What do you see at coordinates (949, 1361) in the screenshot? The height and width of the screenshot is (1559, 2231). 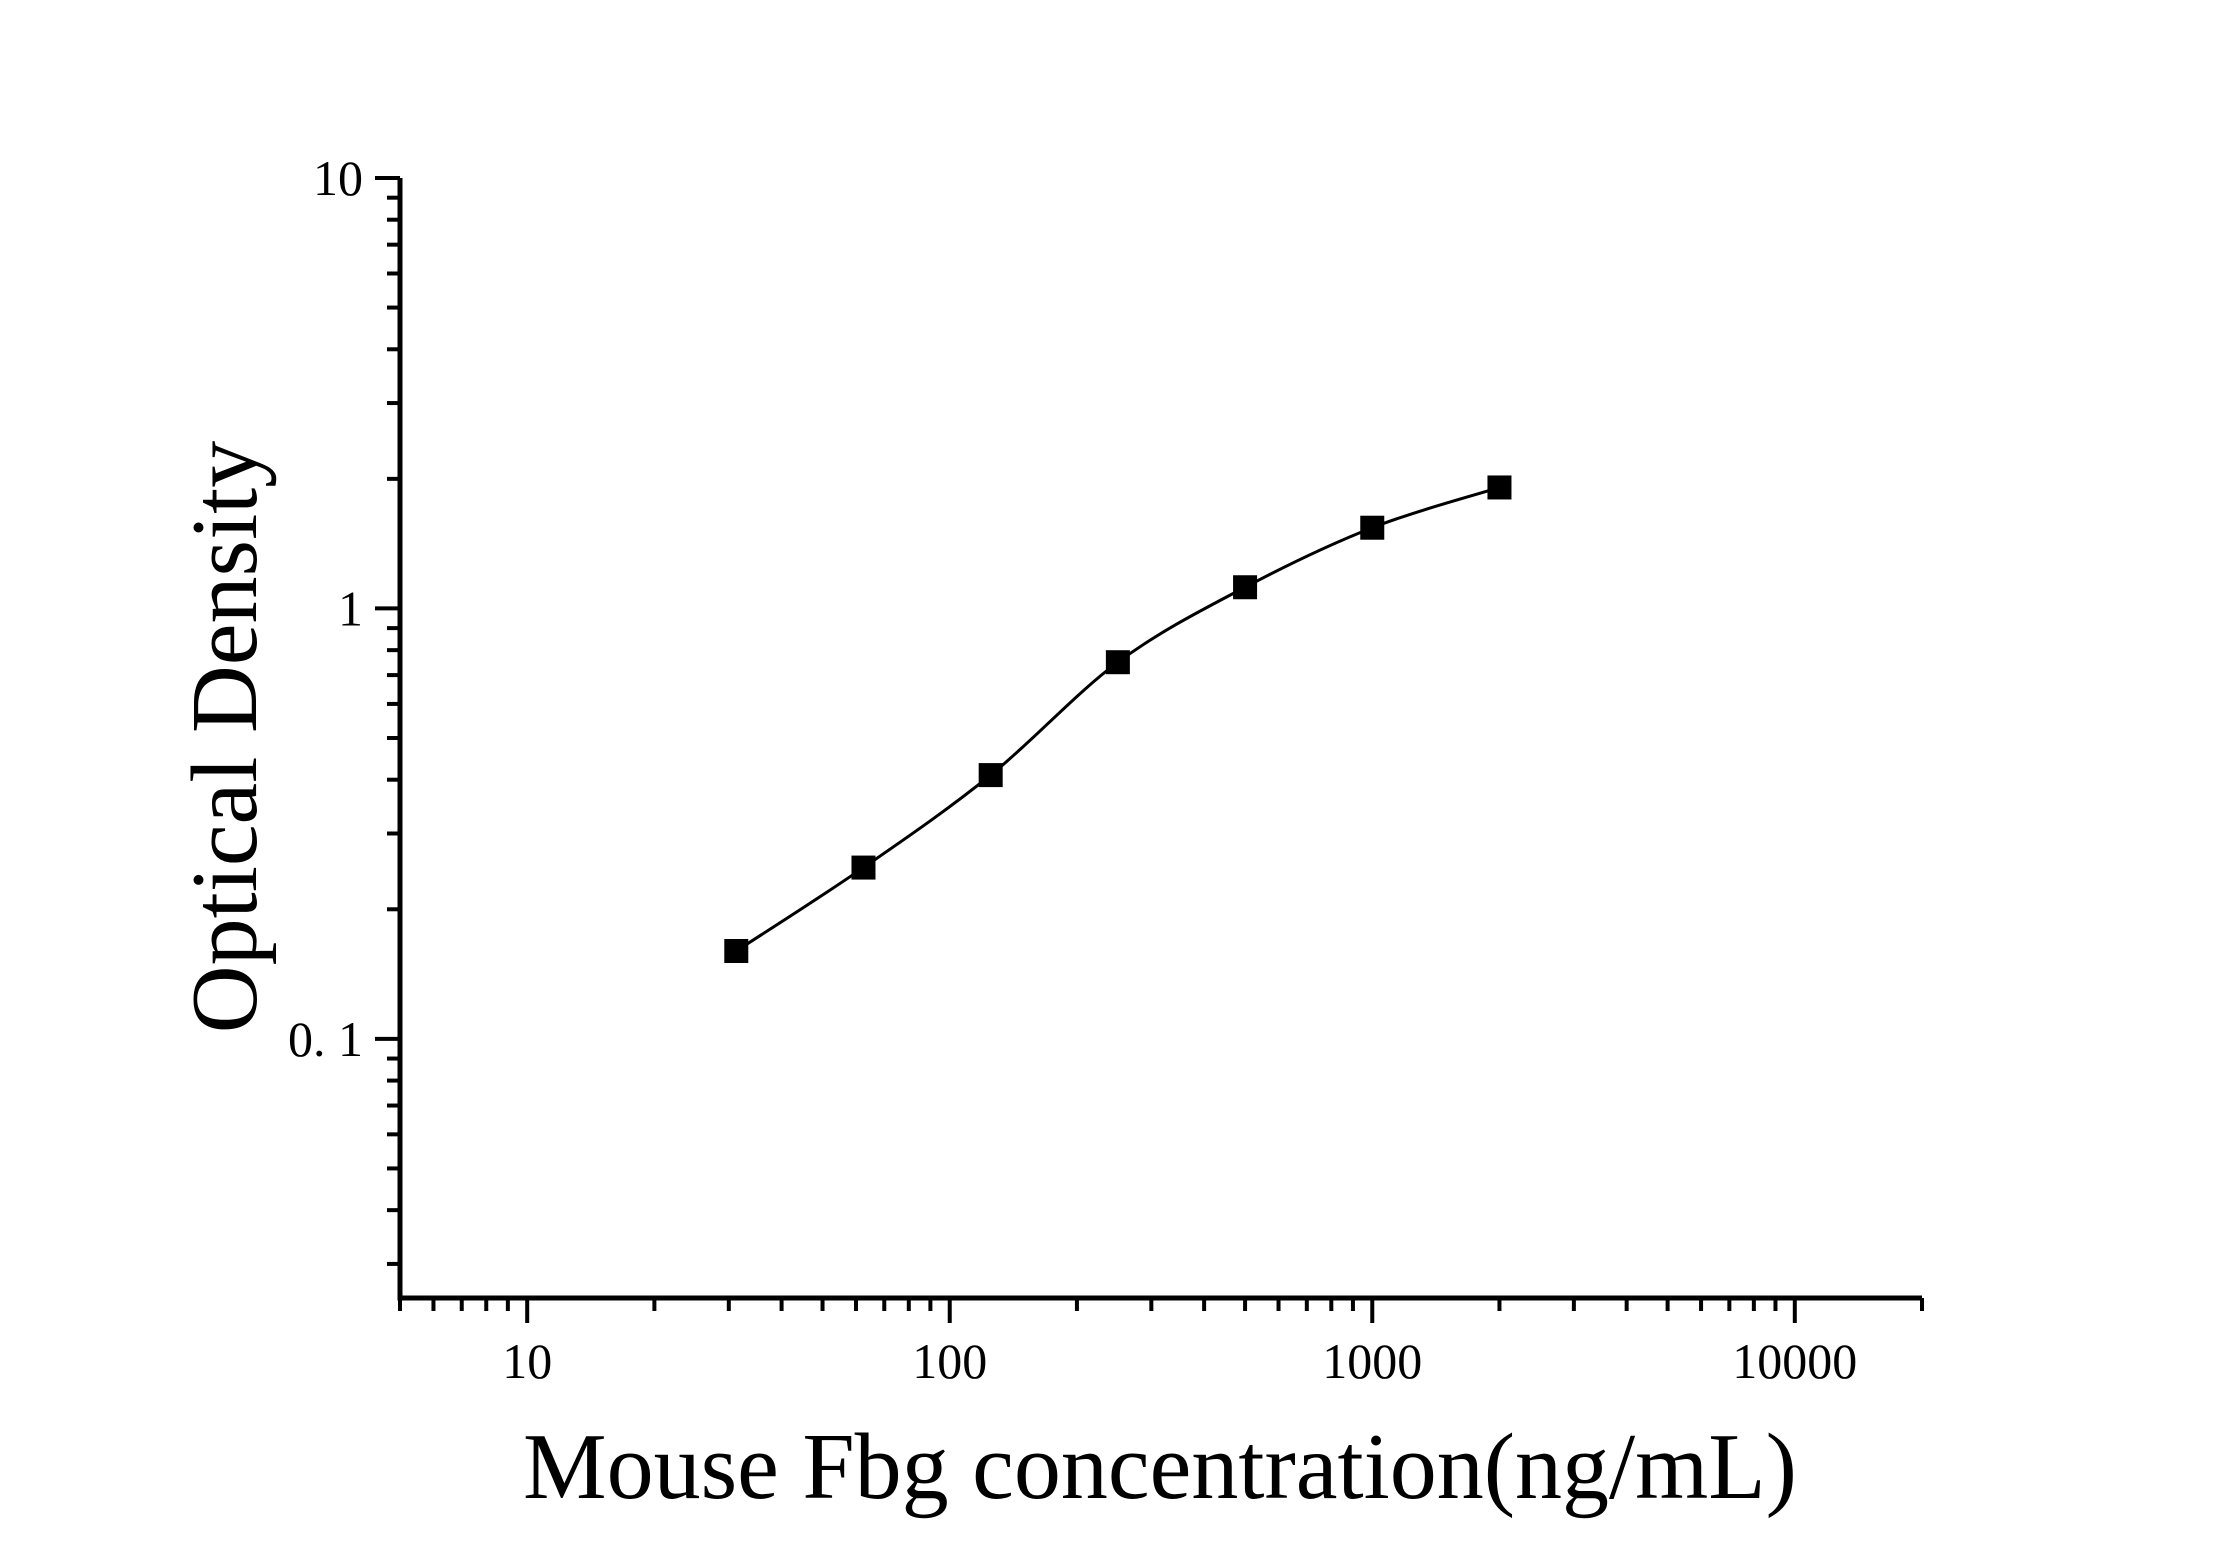 I see `x-tick-label: 100` at bounding box center [949, 1361].